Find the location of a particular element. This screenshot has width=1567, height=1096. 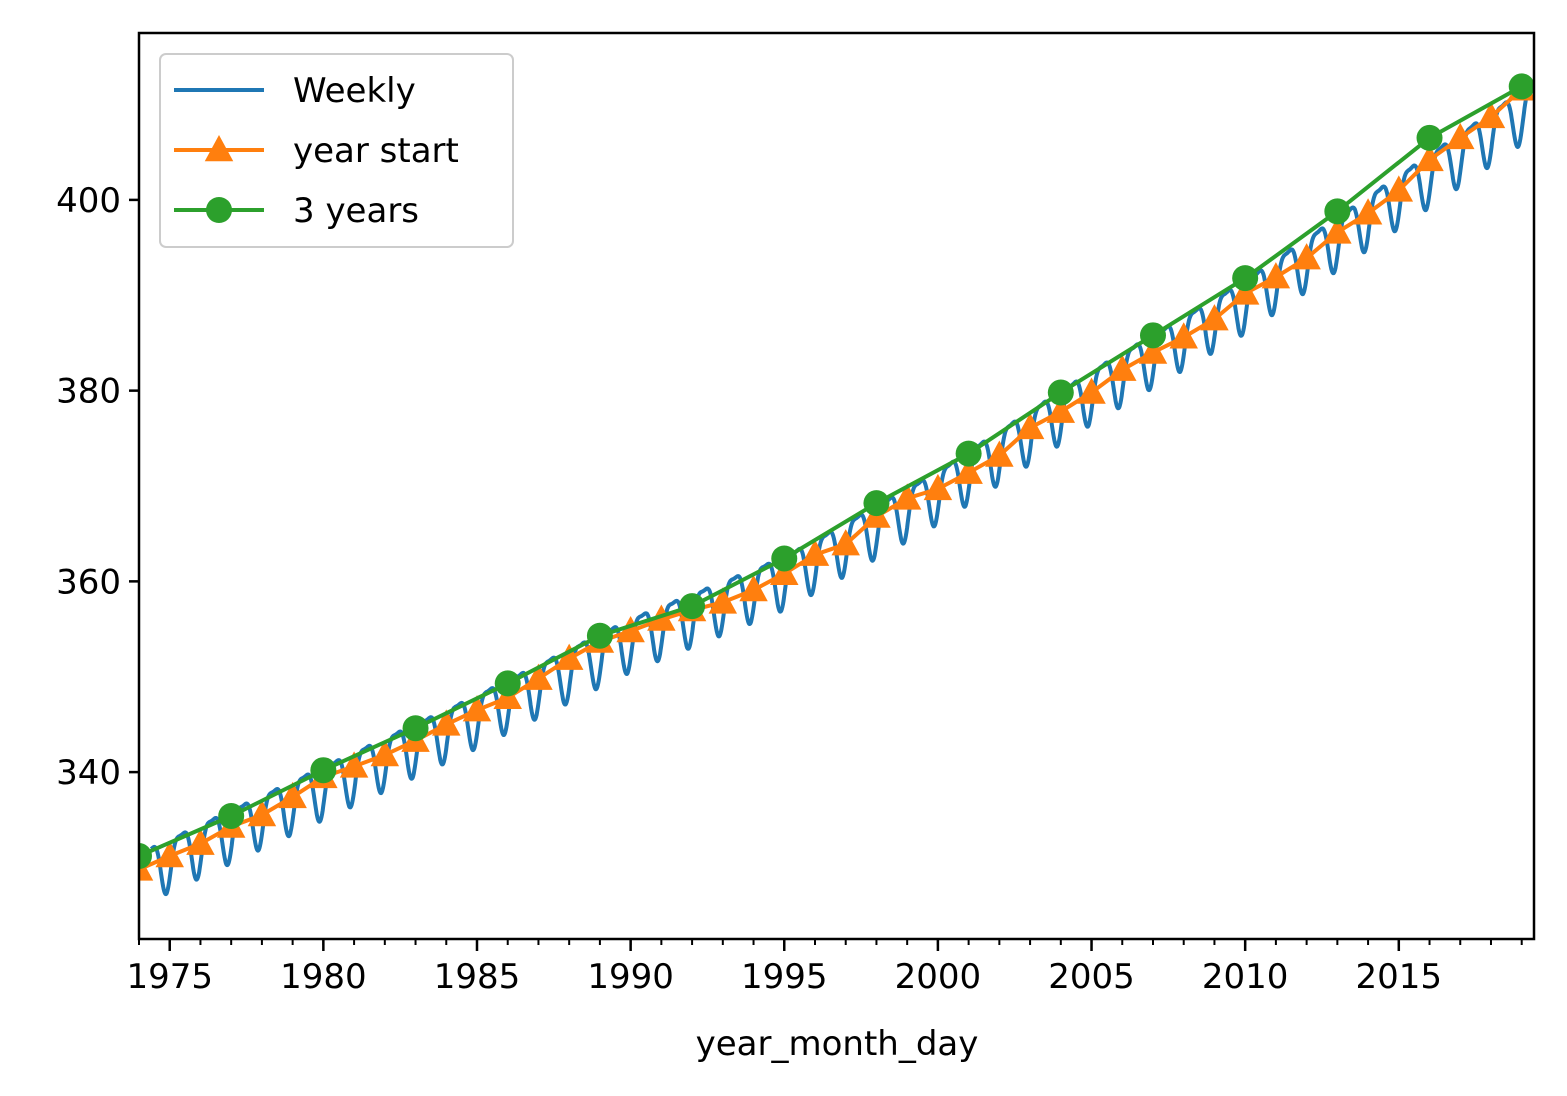

legend-triangle-marker is located at coordinates (219, 148).